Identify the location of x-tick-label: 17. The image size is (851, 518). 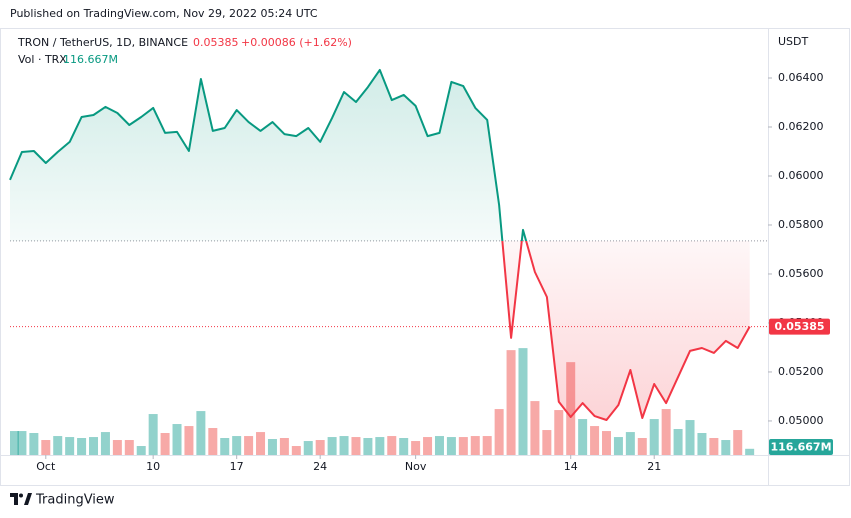
(237, 466).